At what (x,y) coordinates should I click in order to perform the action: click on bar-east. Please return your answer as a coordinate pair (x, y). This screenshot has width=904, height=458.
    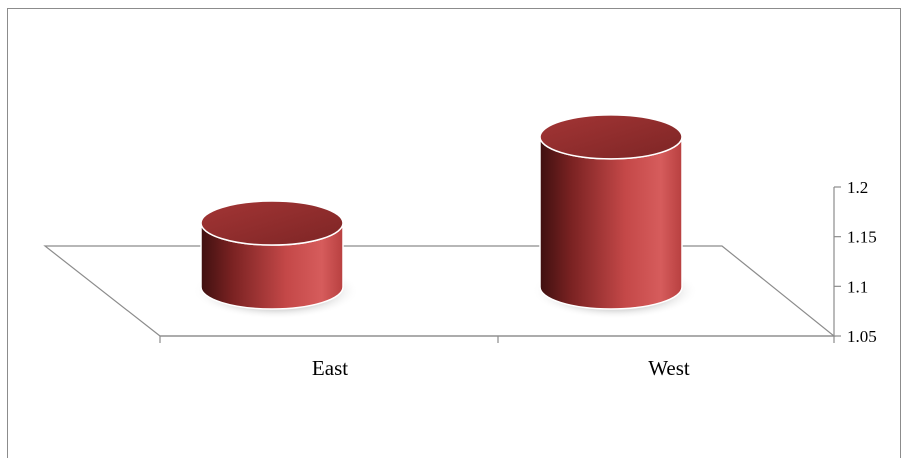
    Looking at the image, I should click on (276, 259).